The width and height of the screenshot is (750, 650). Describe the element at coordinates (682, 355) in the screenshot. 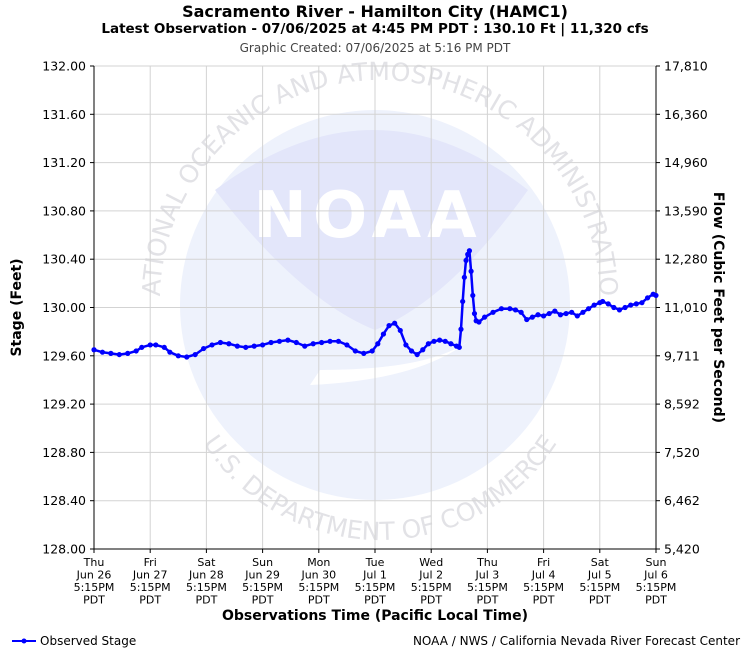

I see `y2-tick-label: 9,711` at that location.